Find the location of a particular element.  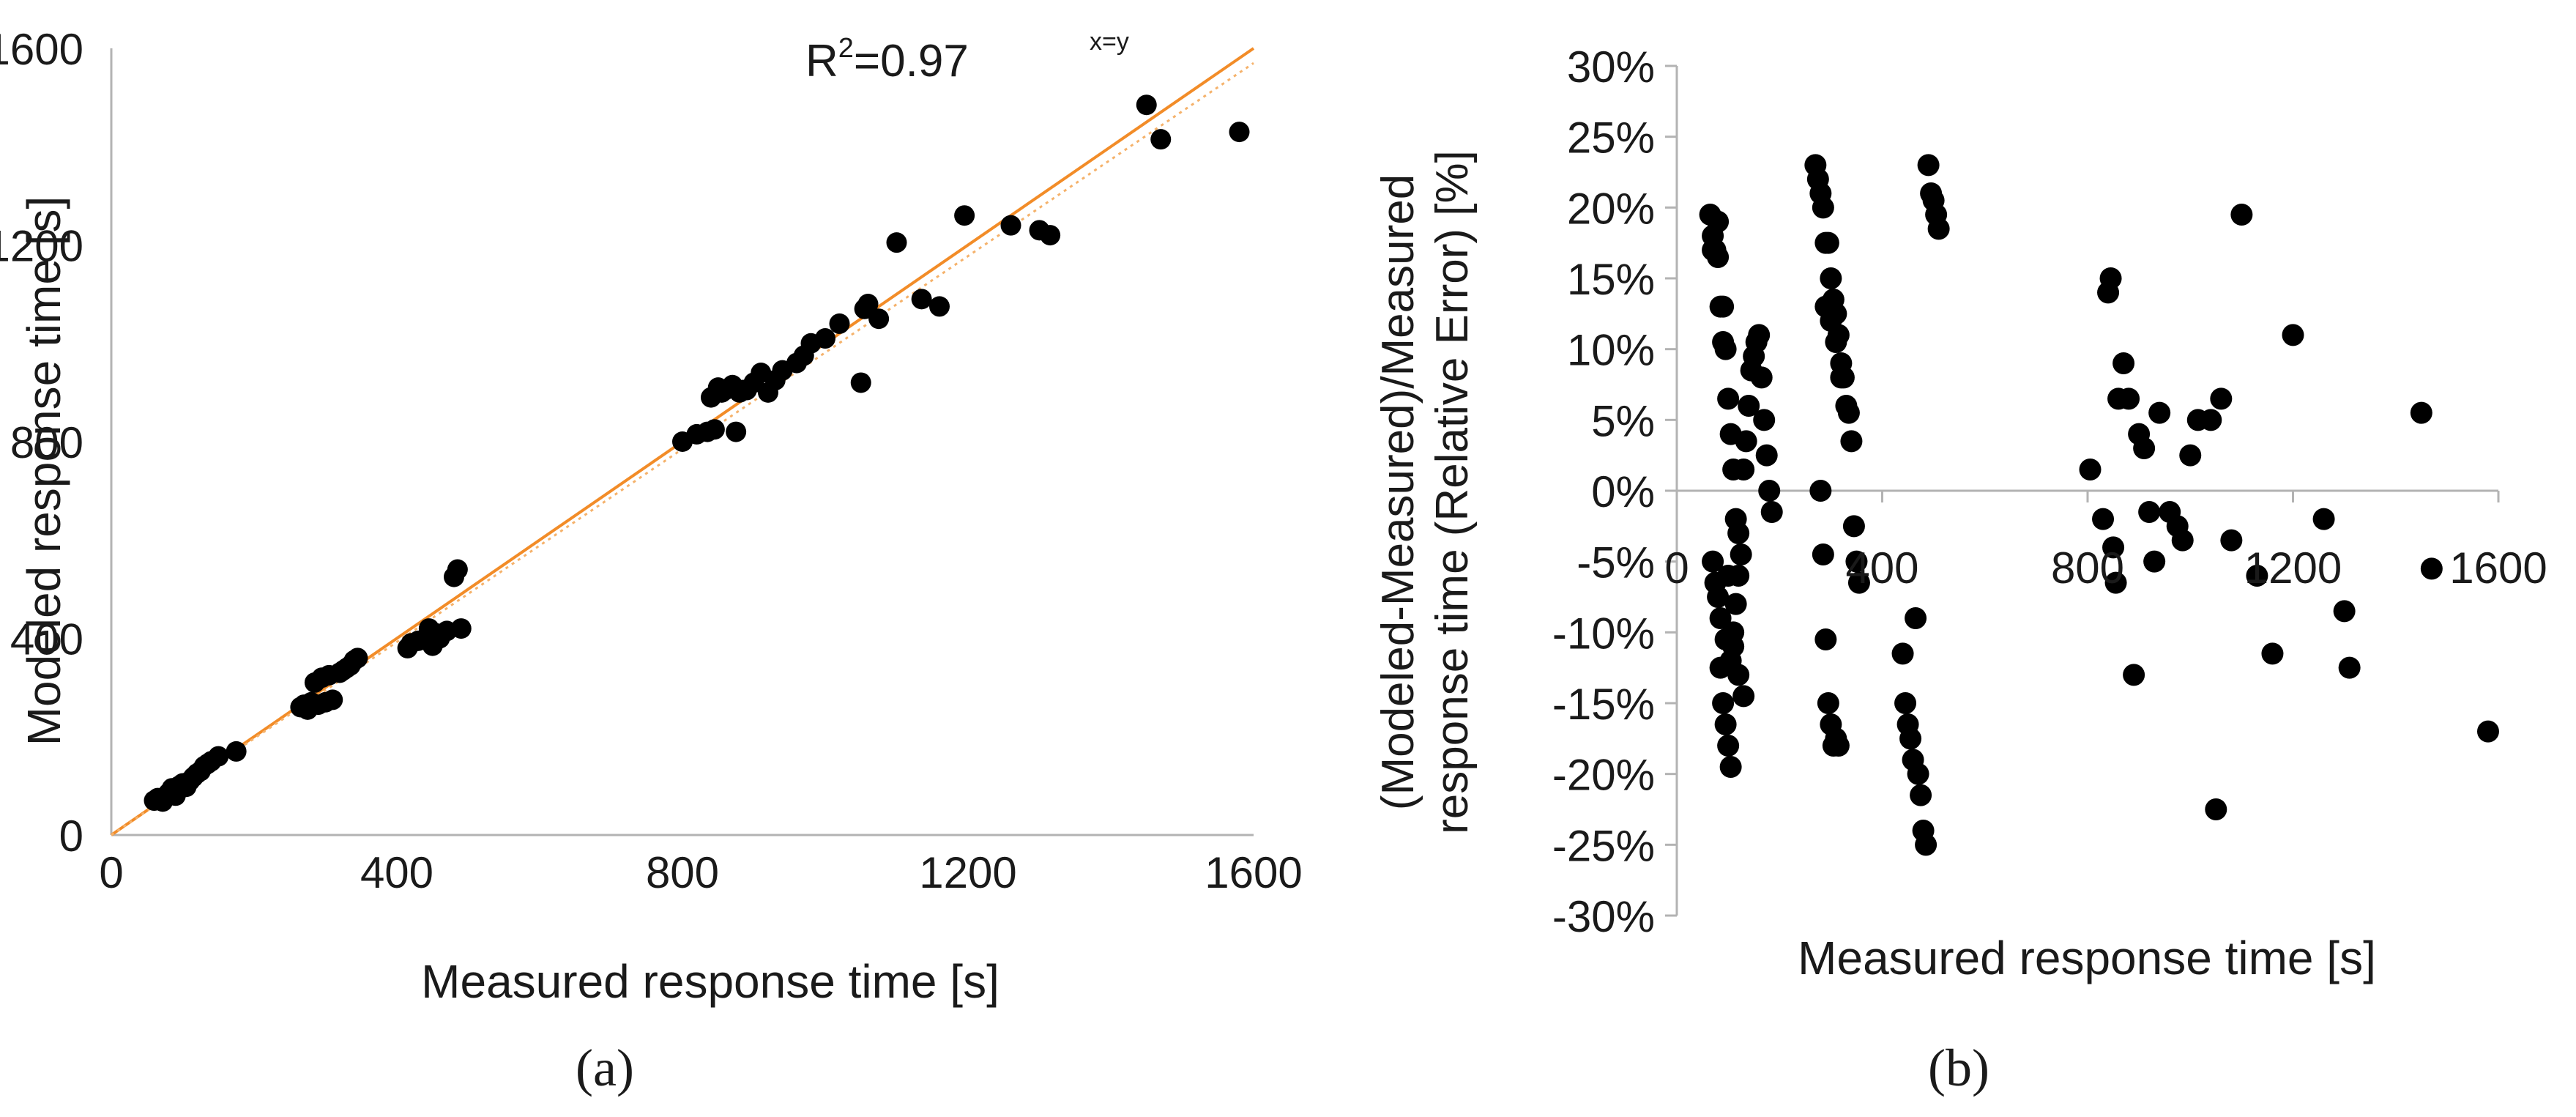

panel-b-y-tick-label: -30% is located at coordinates (1603, 916).